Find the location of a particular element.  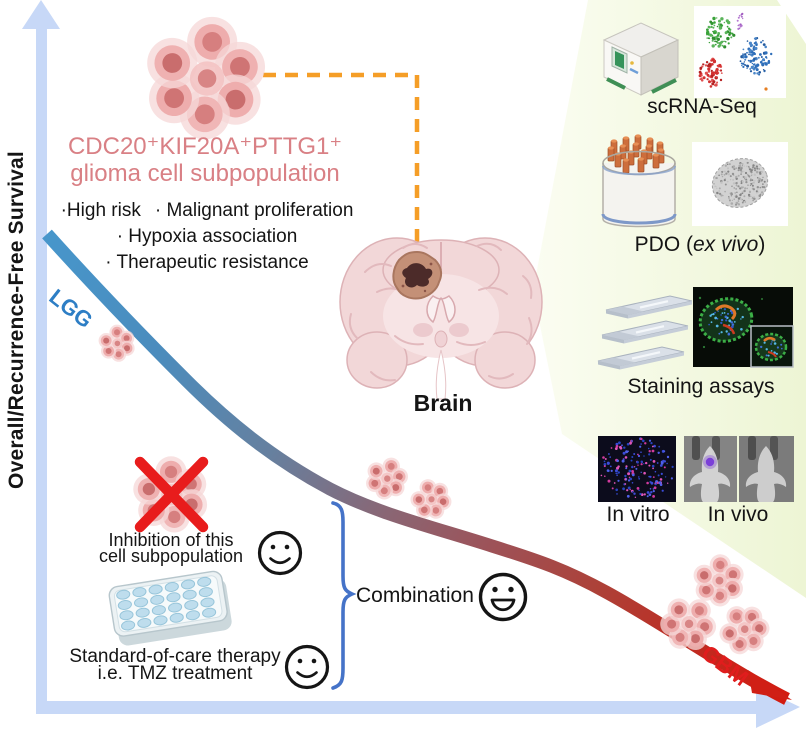

y-axis-label: Overall/Recurrence-Free Survival is located at coordinates (16, 320).